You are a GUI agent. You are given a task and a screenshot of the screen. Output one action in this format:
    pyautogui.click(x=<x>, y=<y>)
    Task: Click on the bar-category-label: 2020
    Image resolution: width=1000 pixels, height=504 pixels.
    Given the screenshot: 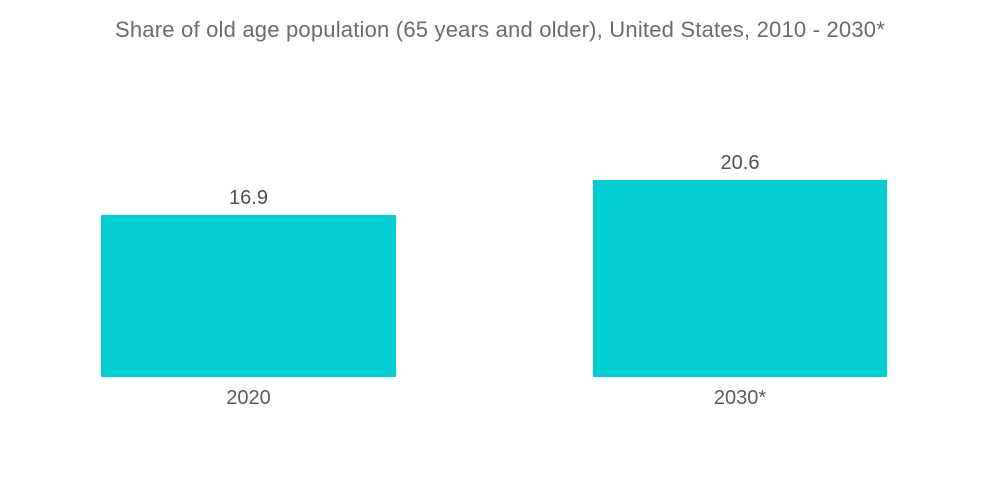 What is the action you would take?
    pyautogui.click(x=248, y=398)
    